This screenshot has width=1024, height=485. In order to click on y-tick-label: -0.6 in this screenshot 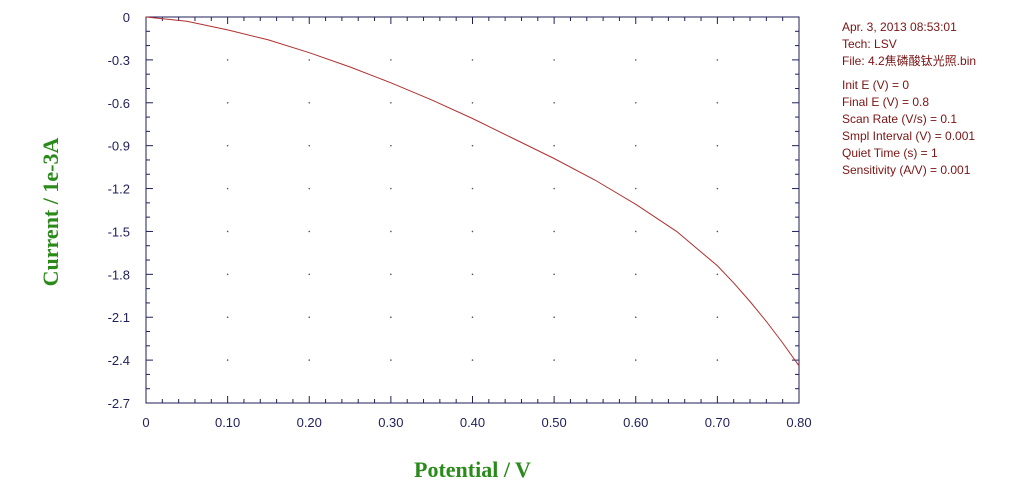, I will do `click(119, 103)`.